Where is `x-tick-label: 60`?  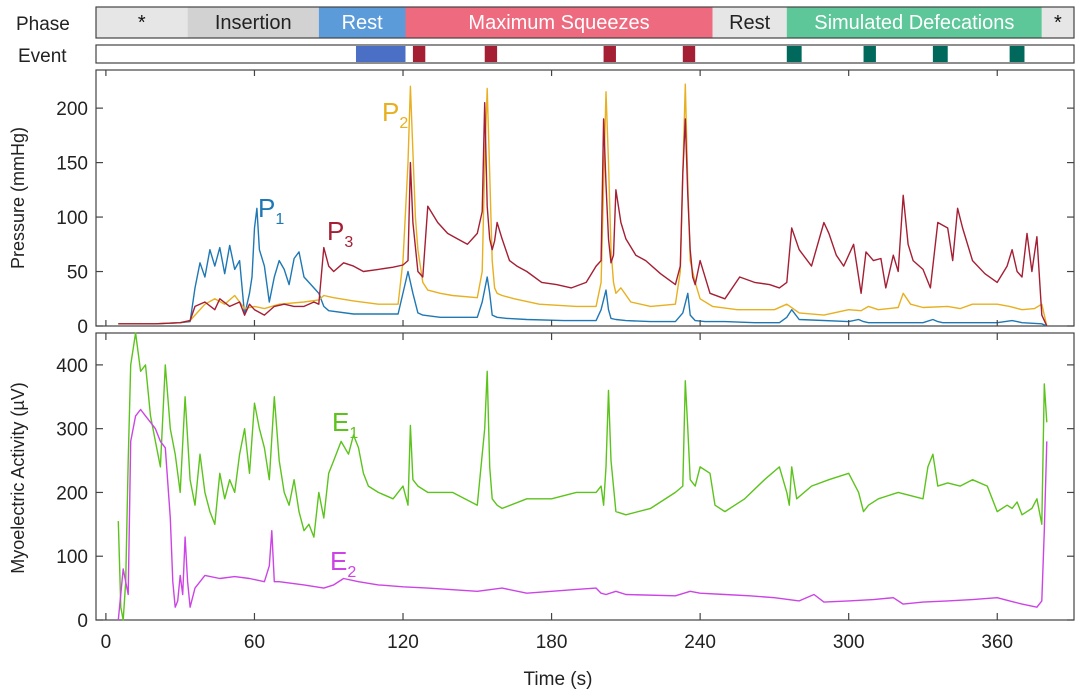 x-tick-label: 60 is located at coordinates (254, 642).